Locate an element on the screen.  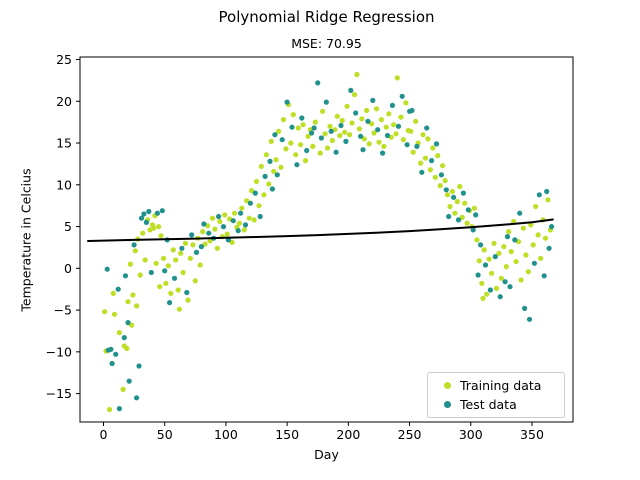
y-tick-label: −5 is located at coordinates (63, 310).